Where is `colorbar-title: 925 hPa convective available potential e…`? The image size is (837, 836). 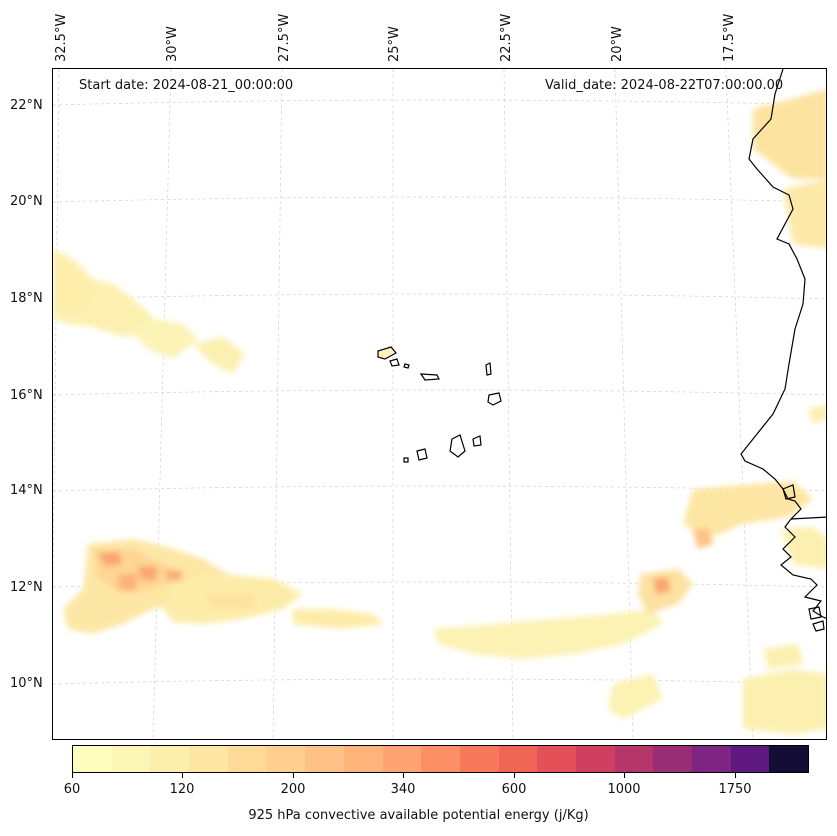
colorbar-title: 925 hPa convective available potential e… is located at coordinates (418, 815).